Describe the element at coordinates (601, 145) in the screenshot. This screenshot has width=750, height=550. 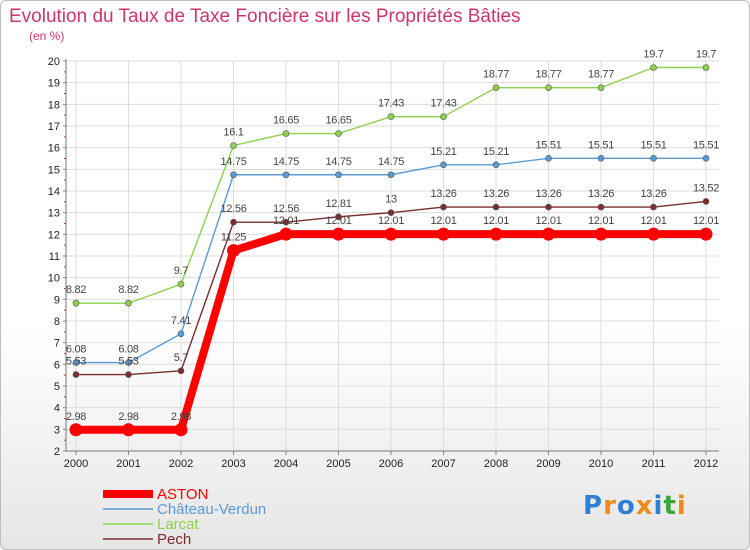
I see `data-label-ch-teau-verdun-2010: 15.51` at that location.